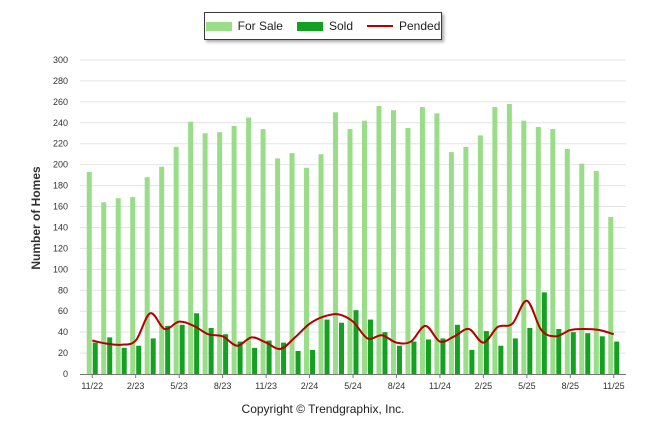 This screenshot has width=646, height=434. Describe the element at coordinates (60, 81) in the screenshot. I see `y-tick-label: 280` at that location.